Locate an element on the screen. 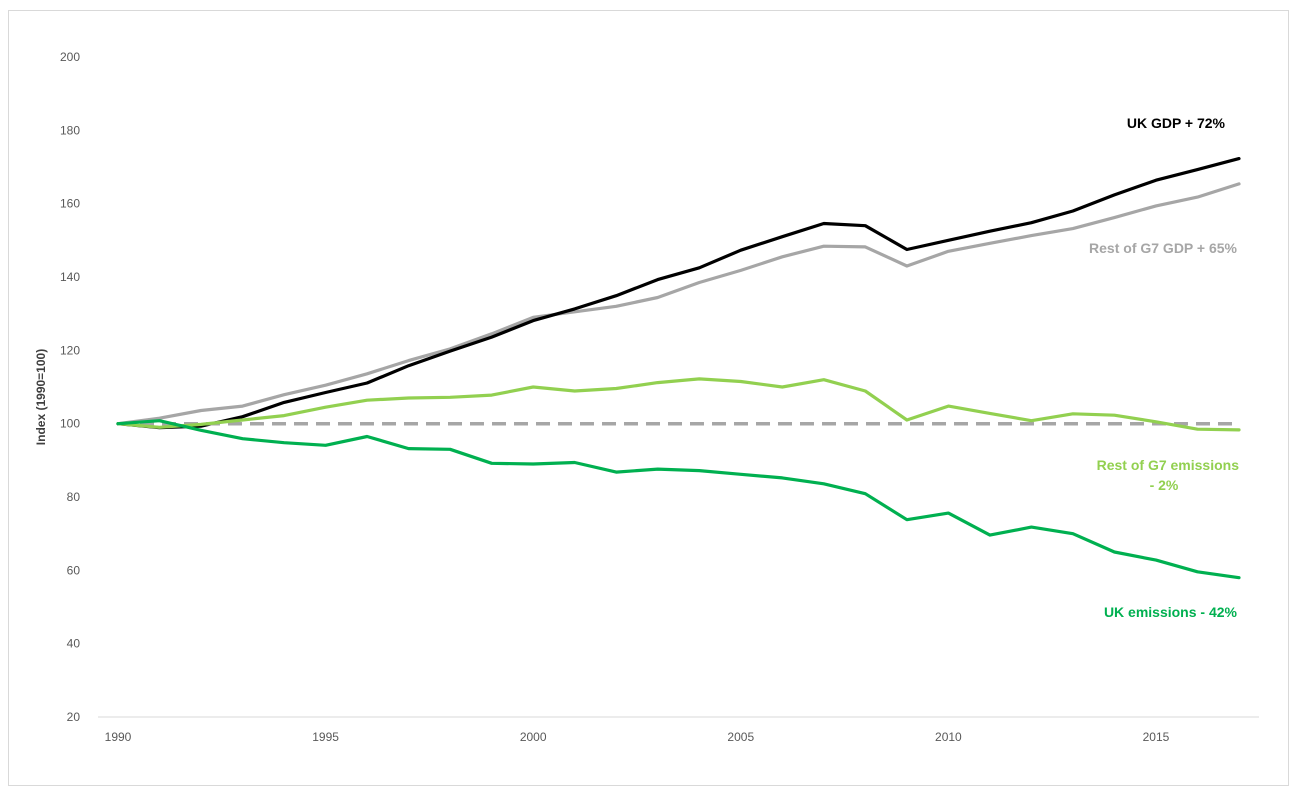  series-label-rest-g7-emissions: Rest of G7 emissions is located at coordinates (1168, 465).